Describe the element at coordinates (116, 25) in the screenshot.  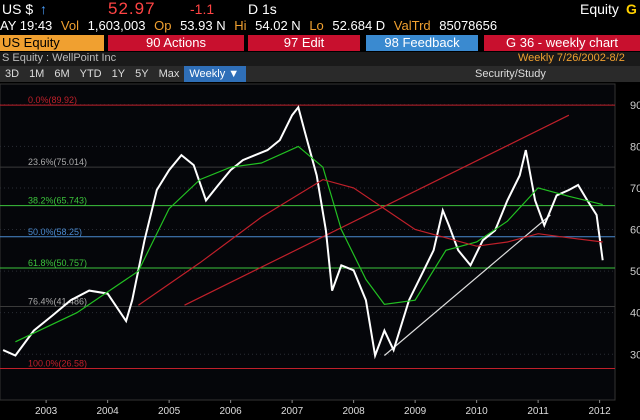
I see `vol: 1,603,003` at that location.